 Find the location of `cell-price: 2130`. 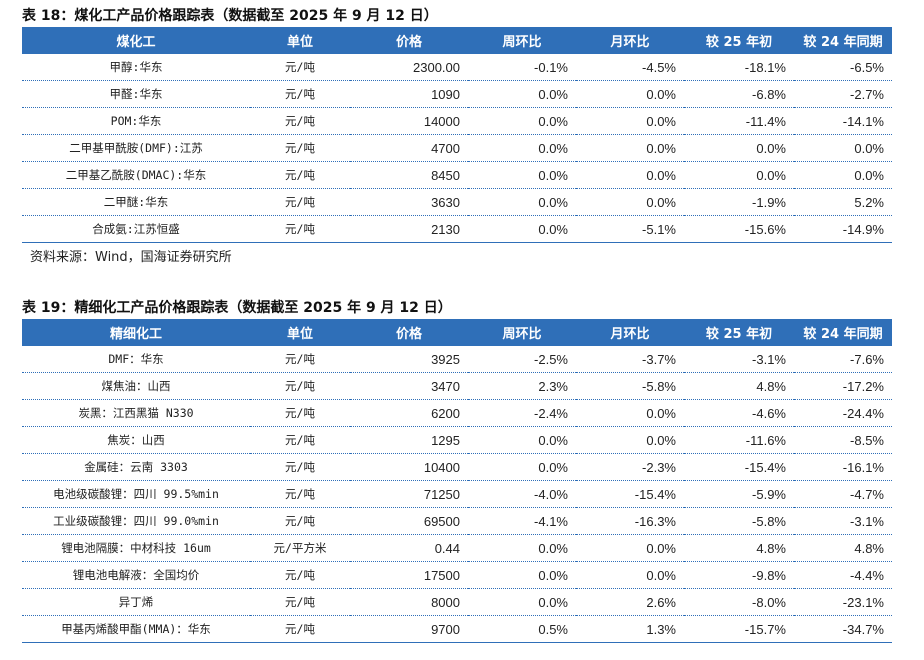

cell-price: 2130 is located at coordinates (409, 229).